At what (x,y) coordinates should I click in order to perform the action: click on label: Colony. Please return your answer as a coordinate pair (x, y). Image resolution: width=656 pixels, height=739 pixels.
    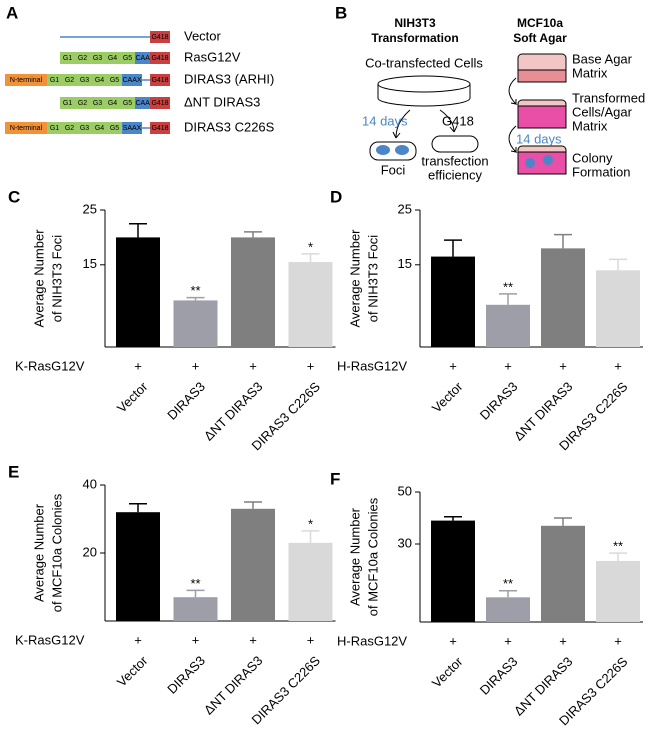
    Looking at the image, I should click on (592, 157).